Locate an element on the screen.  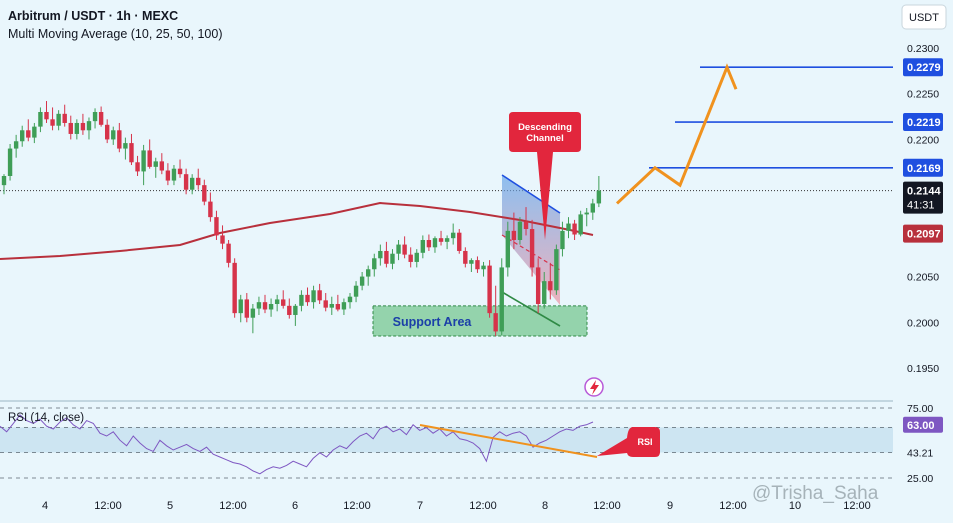
channel-lower-line is located at coordinates (531, 309).